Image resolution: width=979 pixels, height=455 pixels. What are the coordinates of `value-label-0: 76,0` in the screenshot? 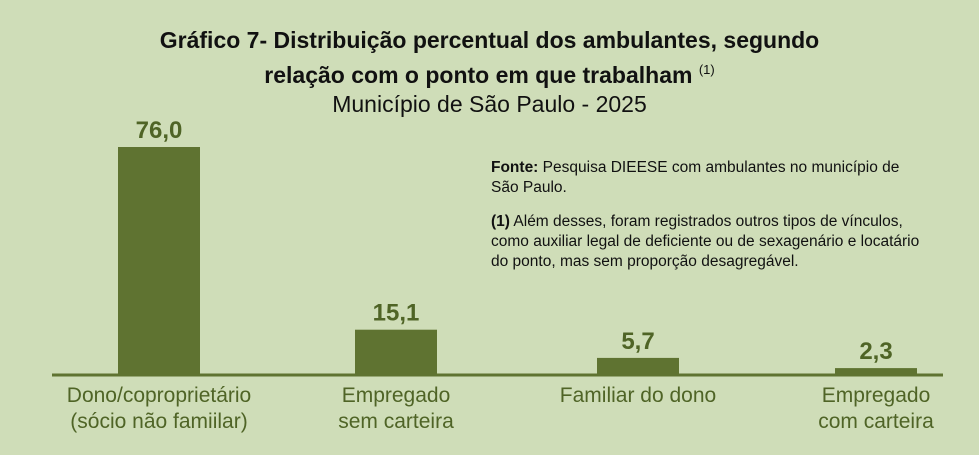 It's located at (159, 130).